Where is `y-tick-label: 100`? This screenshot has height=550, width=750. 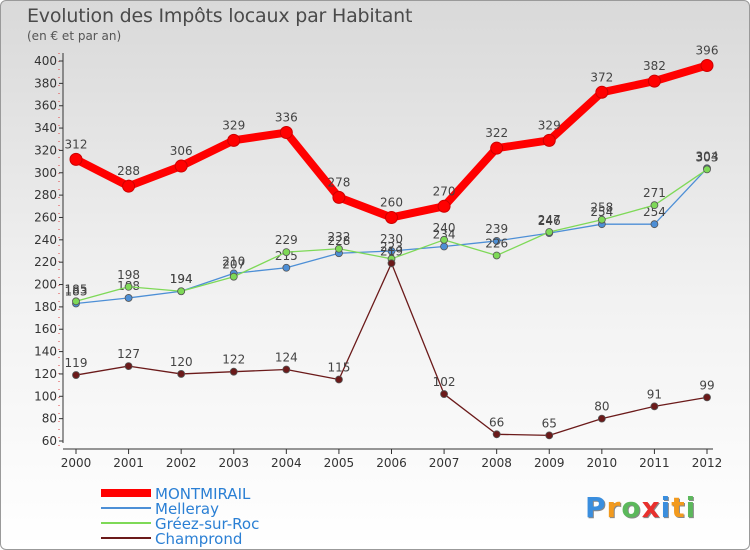 y-tick-label: 100 is located at coordinates (45, 396).